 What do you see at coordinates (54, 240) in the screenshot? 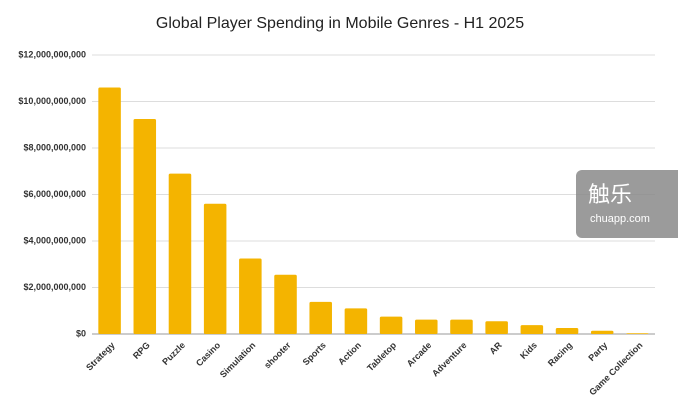
I see `y-tick-label: $4,000,000,000` at bounding box center [54, 240].